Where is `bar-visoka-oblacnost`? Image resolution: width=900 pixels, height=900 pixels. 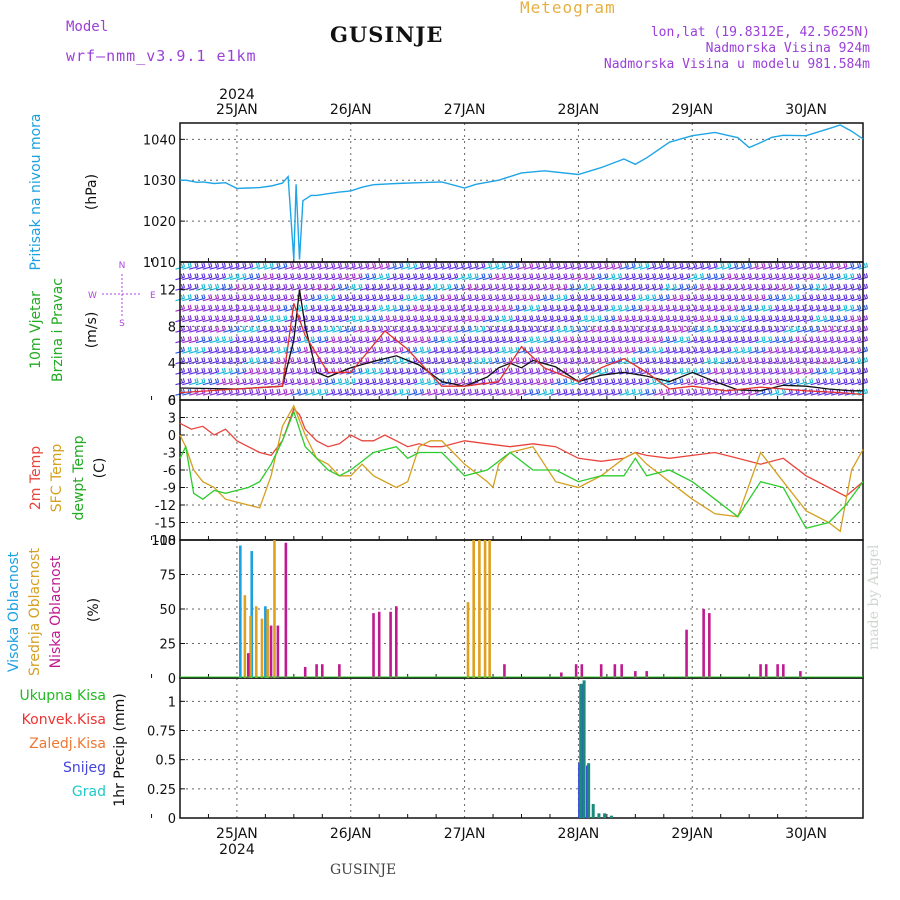 bar-visoka-oblacnost is located at coordinates (240, 611).